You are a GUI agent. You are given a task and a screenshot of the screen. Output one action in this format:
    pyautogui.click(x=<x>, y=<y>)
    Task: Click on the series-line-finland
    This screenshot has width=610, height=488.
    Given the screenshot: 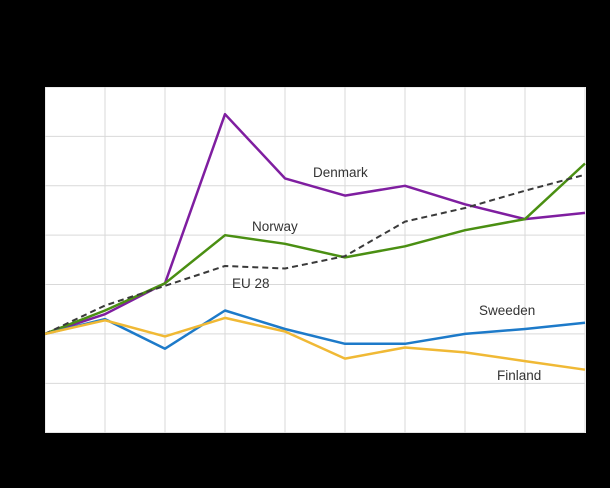 What is the action you would take?
    pyautogui.click(x=315, y=343)
    